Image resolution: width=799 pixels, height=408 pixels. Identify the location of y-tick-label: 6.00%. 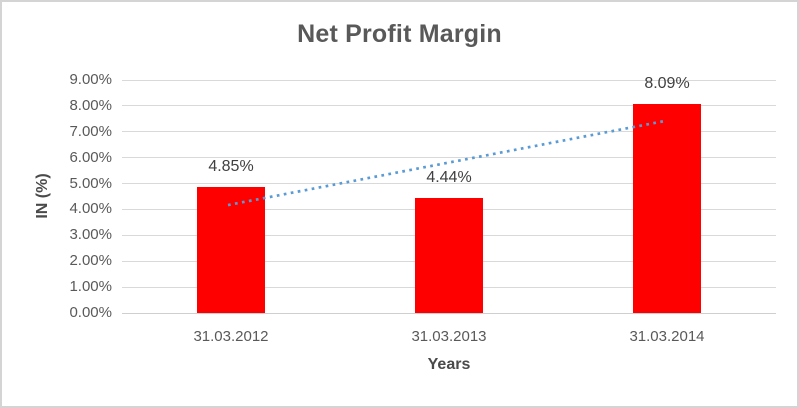
(90, 157).